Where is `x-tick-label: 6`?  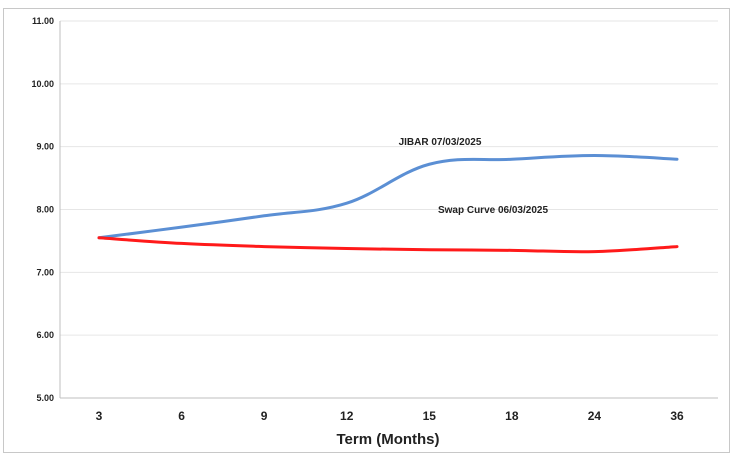
x-tick-label: 6 is located at coordinates (181, 416).